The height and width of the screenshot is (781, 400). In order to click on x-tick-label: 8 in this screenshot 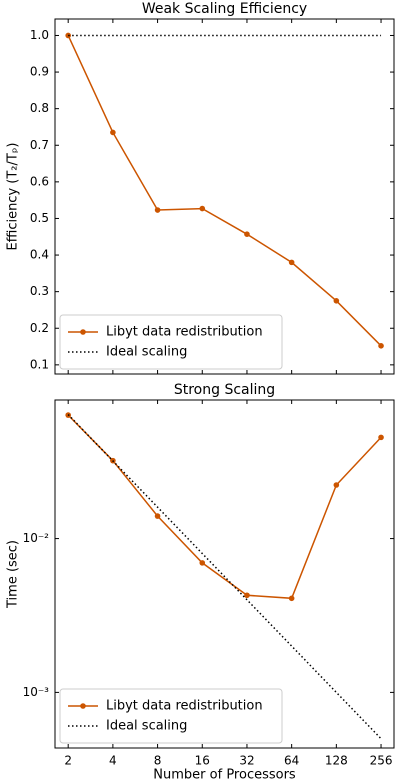, I will do `click(158, 761)`.